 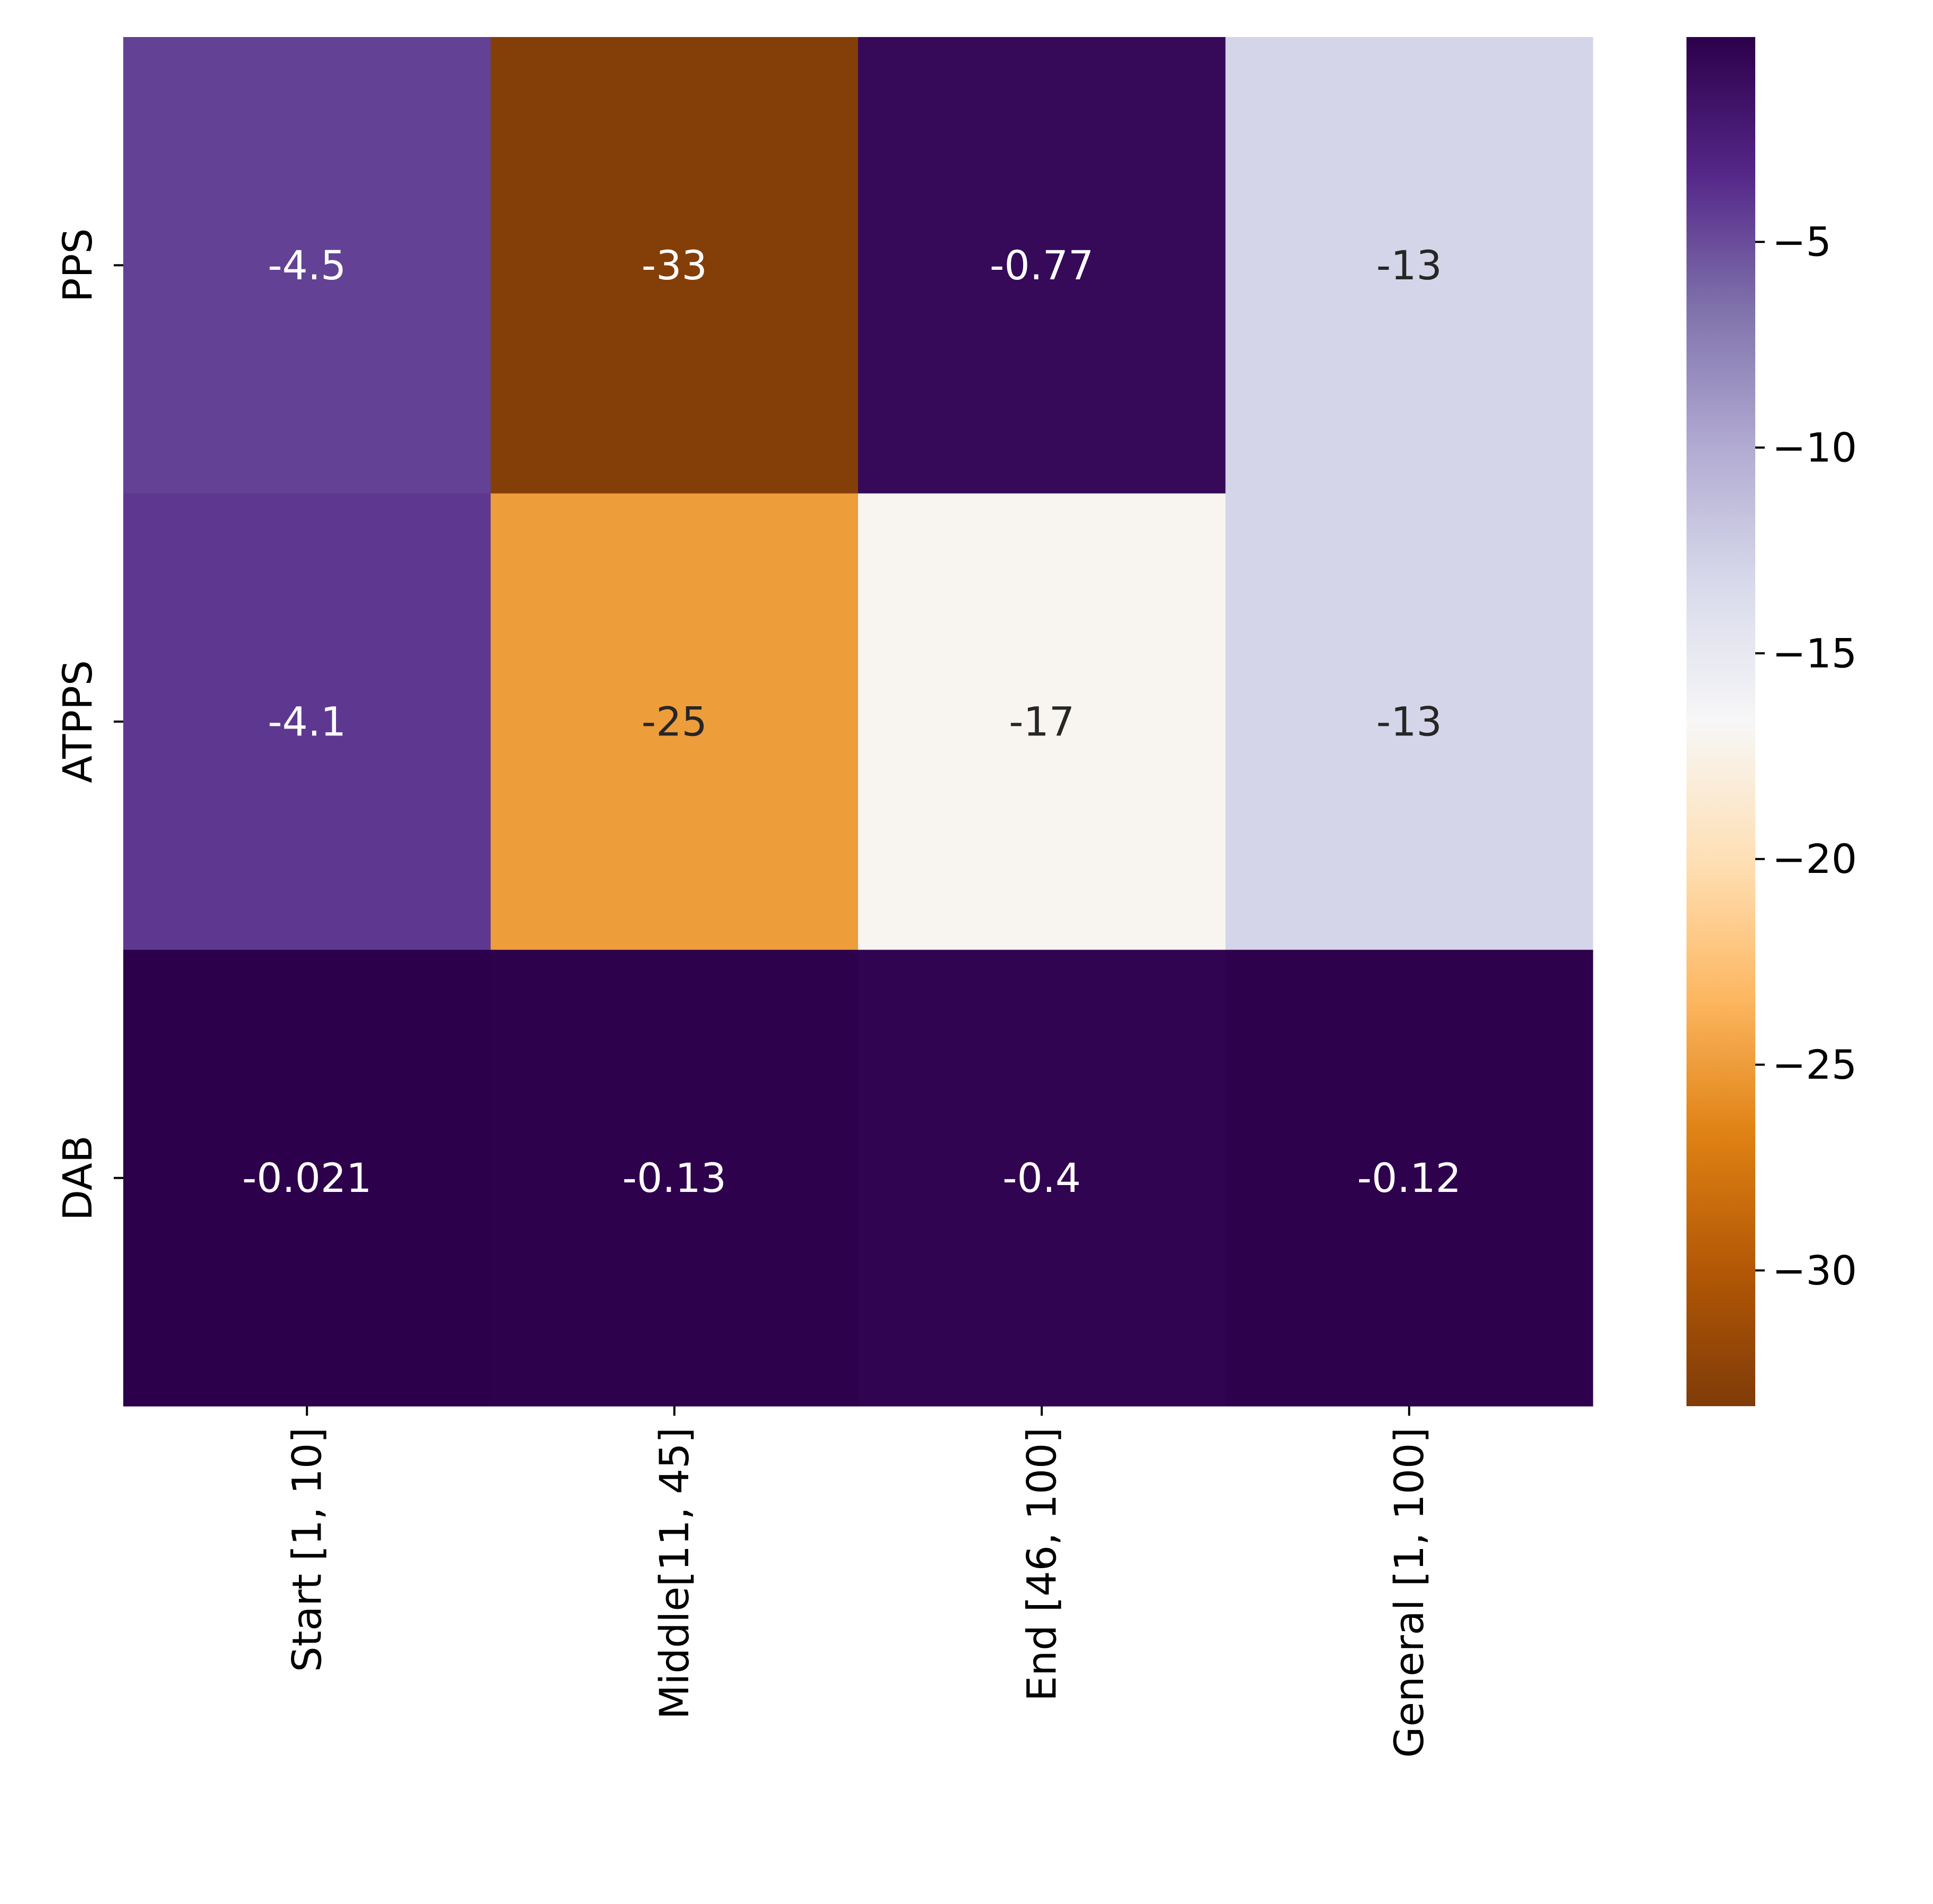 I want to click on x-tick-label: Start [1, 10], so click(x=306, y=1549).